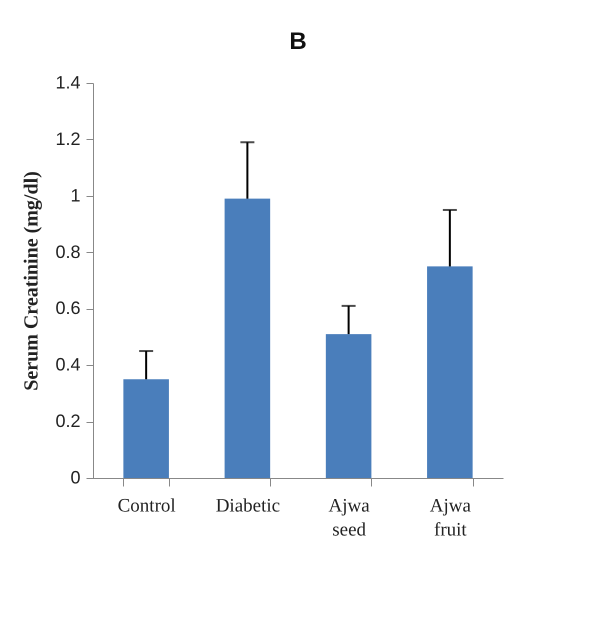 The height and width of the screenshot is (632, 614). I want to click on y-axis-title: Serum Creatinine (mg/dl), so click(31, 281).